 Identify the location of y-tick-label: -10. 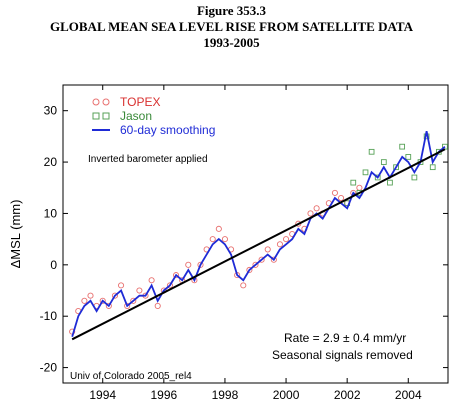
(49, 316).